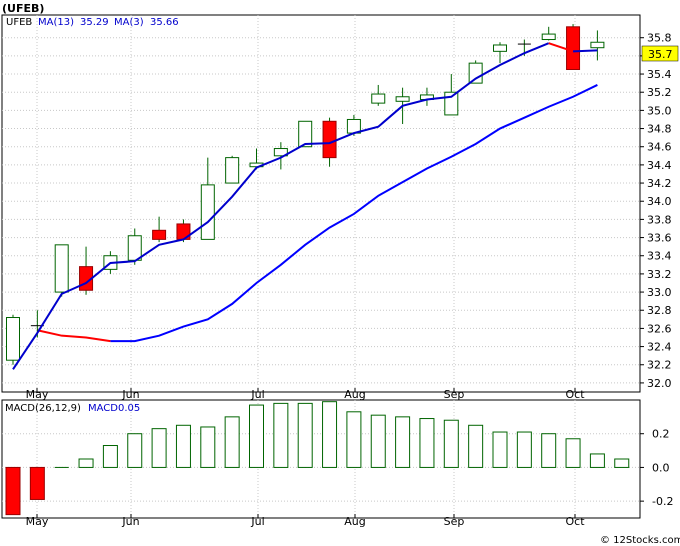 This screenshot has width=680, height=546. I want to click on macd-tick-label: 0.0, so click(661, 467).